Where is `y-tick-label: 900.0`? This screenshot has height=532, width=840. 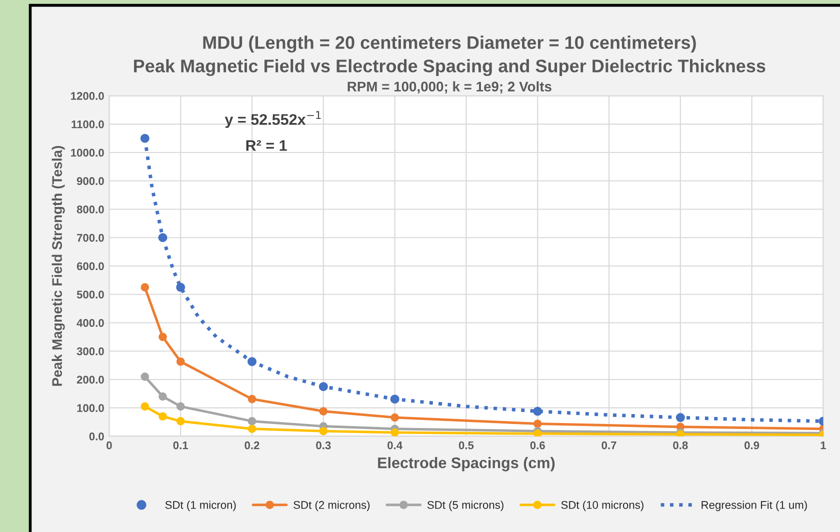 y-tick-label: 900.0 is located at coordinates (90, 181).